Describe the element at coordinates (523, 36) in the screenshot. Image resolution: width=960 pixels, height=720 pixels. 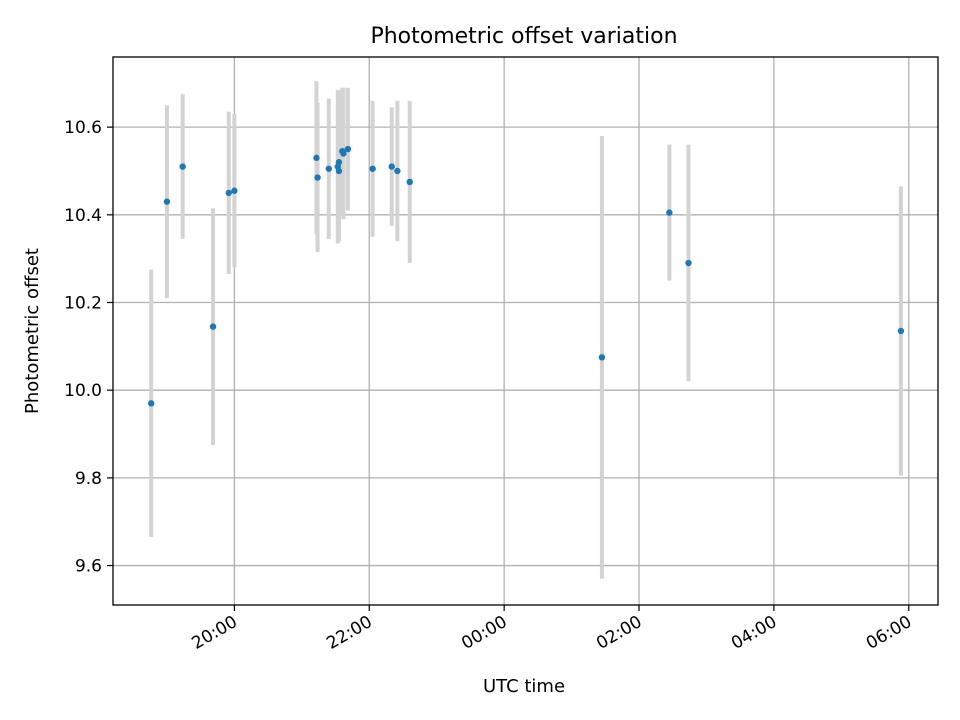
I see `chart-title: Photometric offset variation` at that location.